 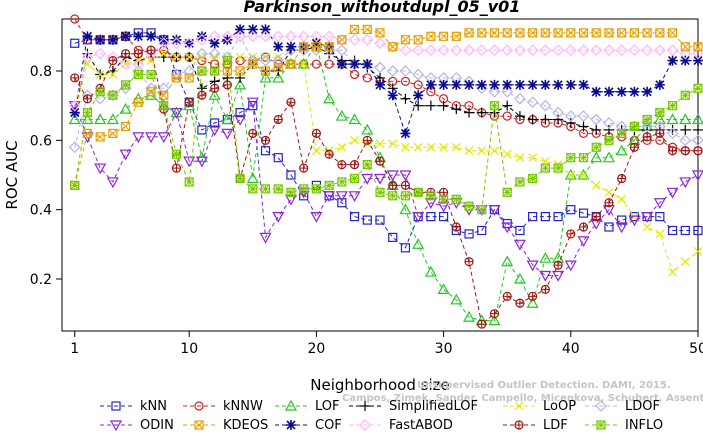 I want to click on legend-label-lof: LOF, so click(x=327, y=406).